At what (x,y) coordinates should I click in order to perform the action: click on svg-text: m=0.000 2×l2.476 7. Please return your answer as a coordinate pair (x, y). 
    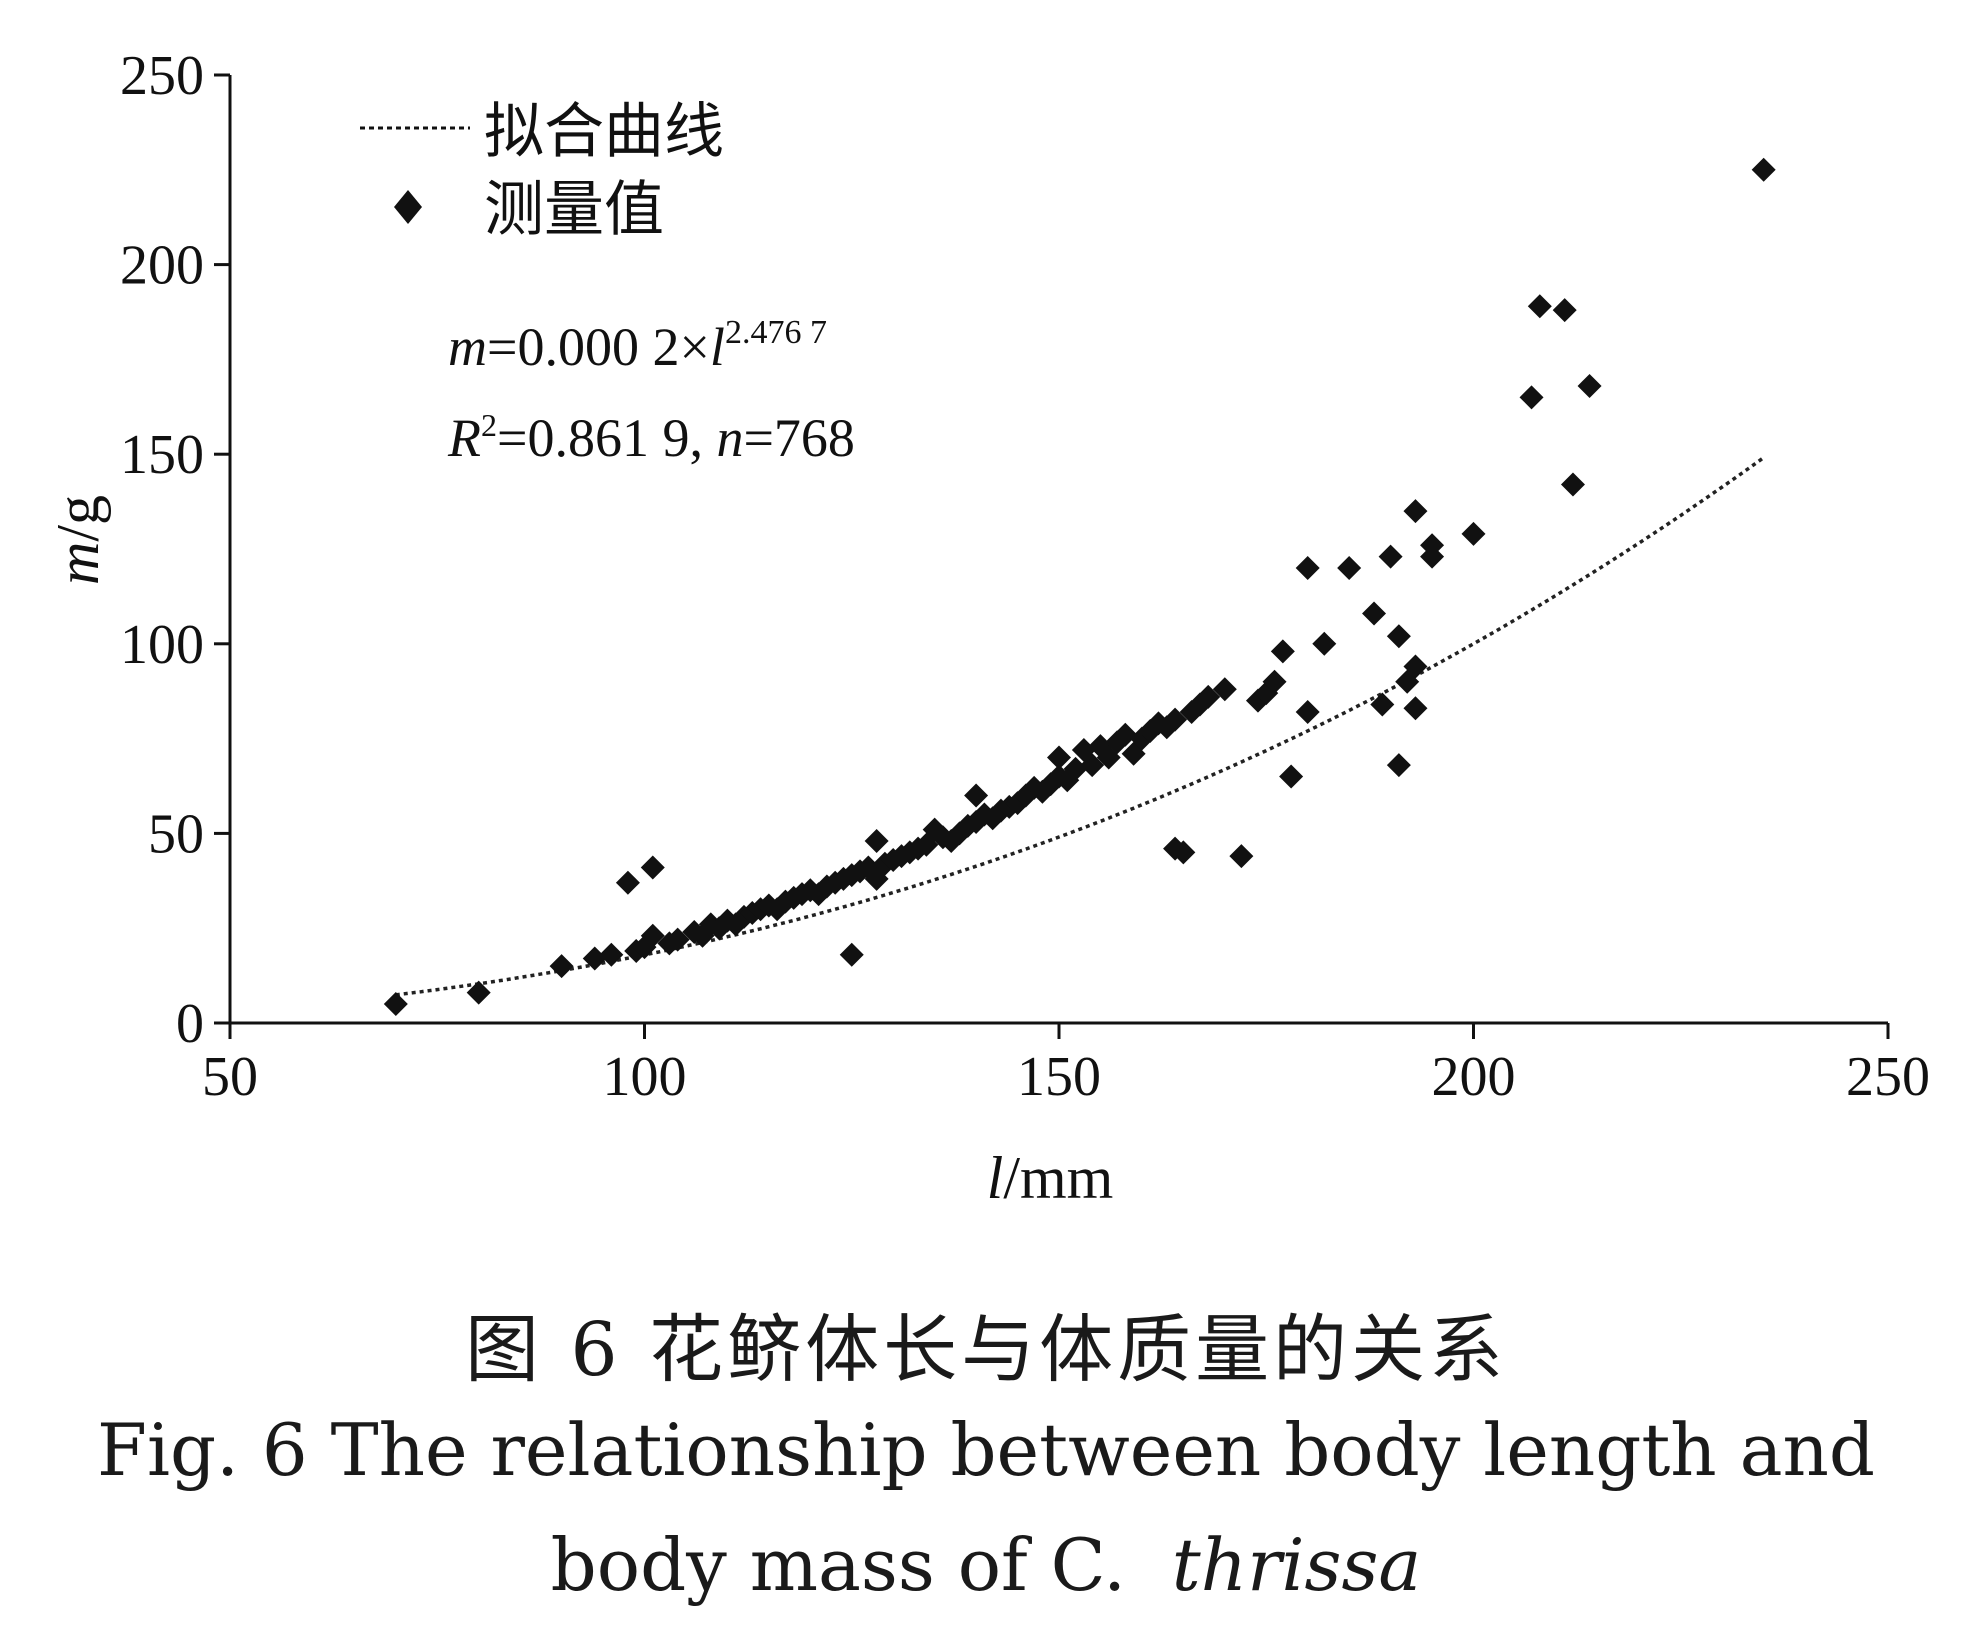
    Looking at the image, I should click on (637, 345).